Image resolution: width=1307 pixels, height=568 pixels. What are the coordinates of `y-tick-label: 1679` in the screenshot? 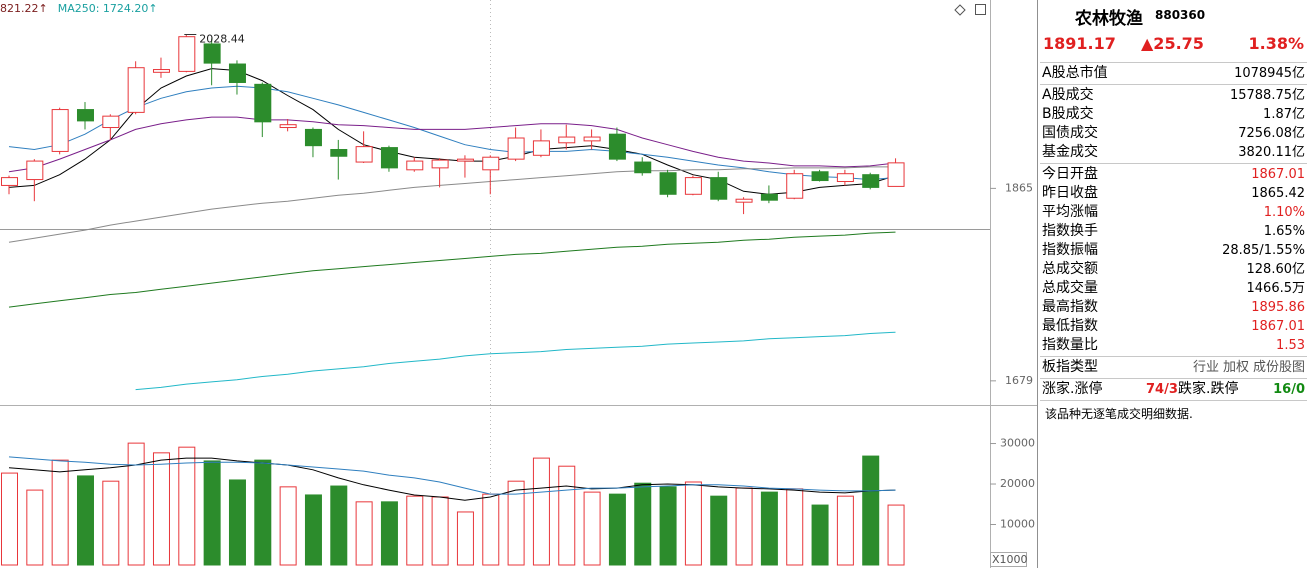 It's located at (1019, 380).